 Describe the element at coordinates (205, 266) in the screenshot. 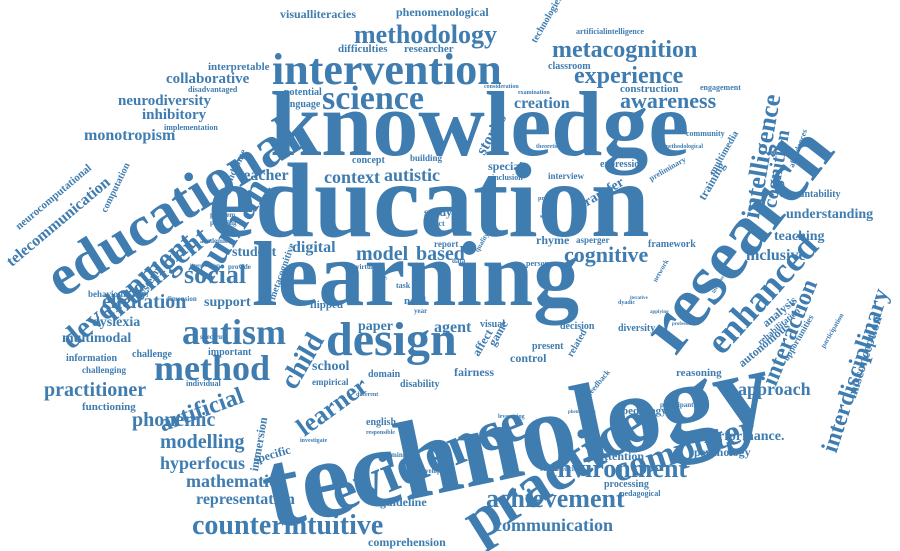

I see `word-interpretation: interpretation` at that location.